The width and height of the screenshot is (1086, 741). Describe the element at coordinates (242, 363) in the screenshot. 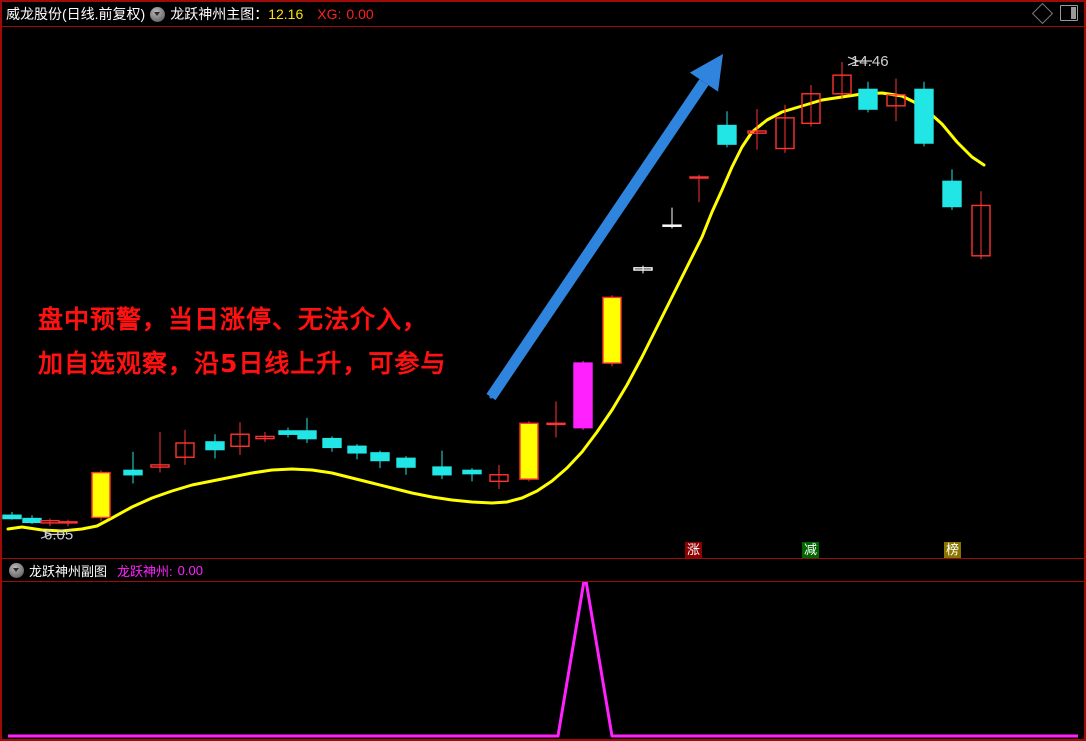

I see `annotation-line-2: 加自选观察，沿5日线上升，可参与` at that location.